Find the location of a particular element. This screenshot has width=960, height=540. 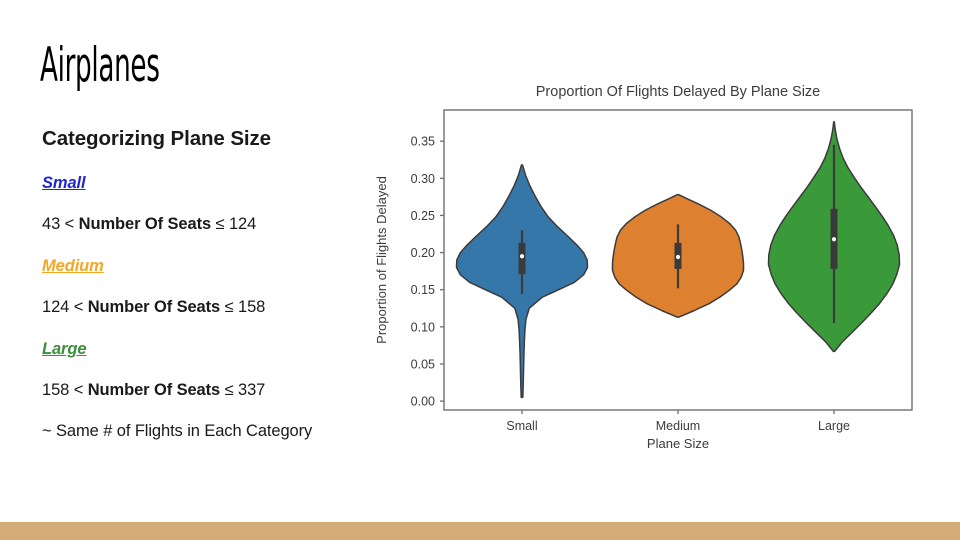

y-tick-label: 0.20 is located at coordinates (423, 253).